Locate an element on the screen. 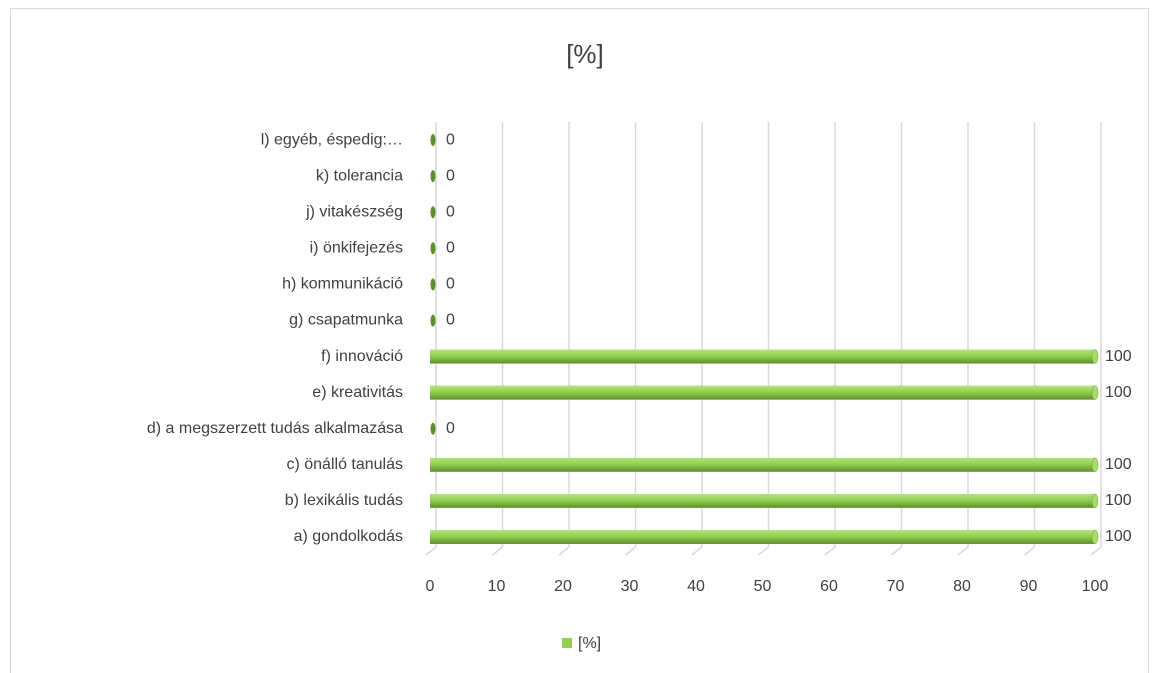  legend-swatch is located at coordinates (567, 643).